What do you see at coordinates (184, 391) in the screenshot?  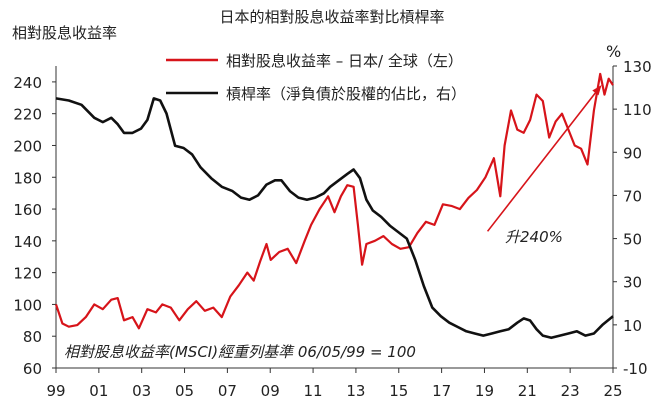 I see `x-tick-label: 05` at bounding box center [184, 391].